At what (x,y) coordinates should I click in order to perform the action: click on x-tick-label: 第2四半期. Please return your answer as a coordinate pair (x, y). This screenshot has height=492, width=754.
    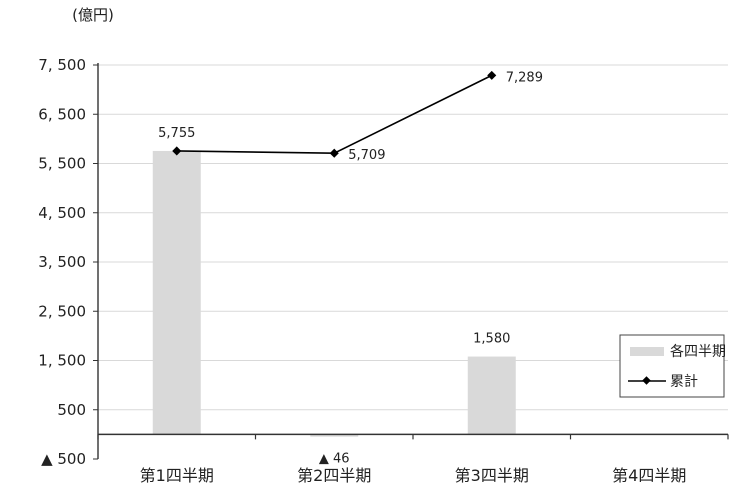
    Looking at the image, I should click on (334, 475).